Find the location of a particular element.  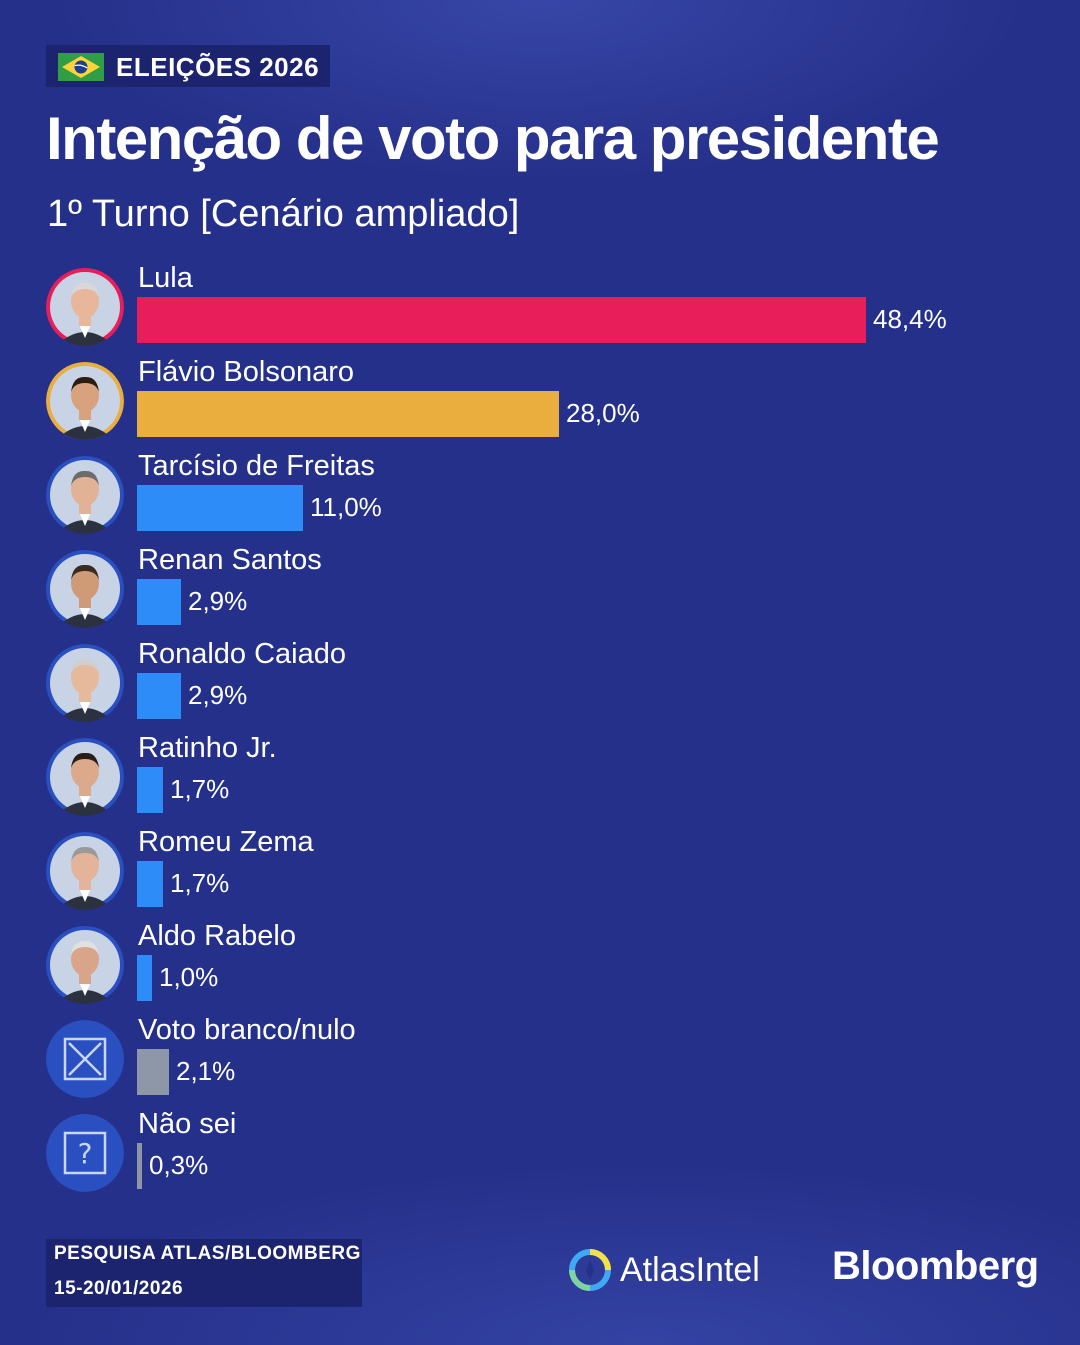

photo-romeu-zema-avatar is located at coordinates (85, 871).